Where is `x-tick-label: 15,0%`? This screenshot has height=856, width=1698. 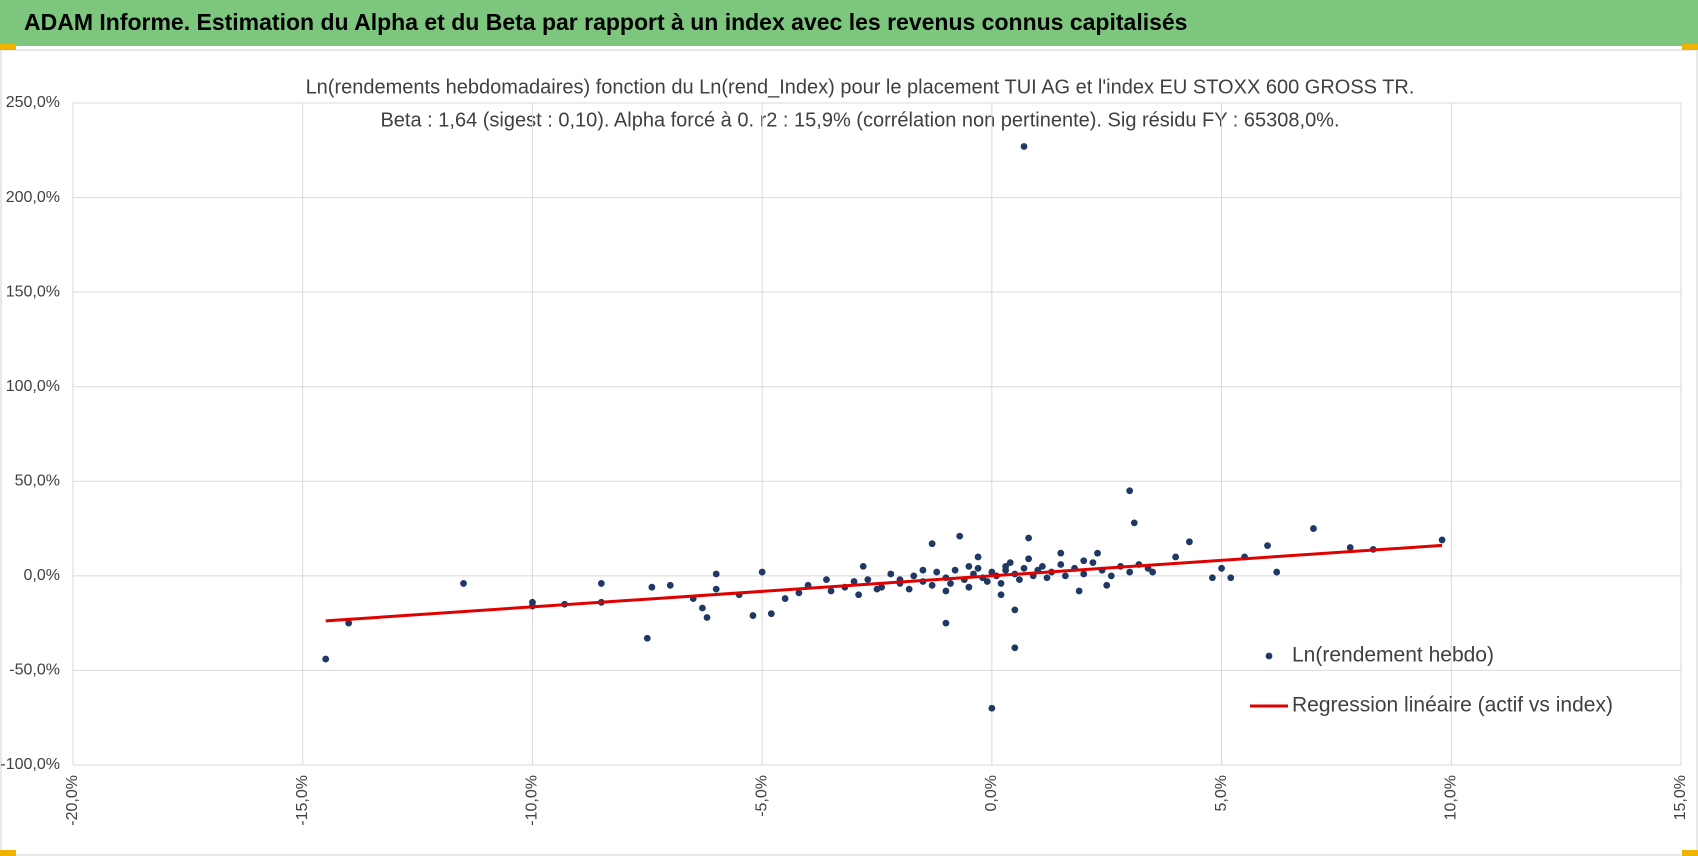
x-tick-label: 15,0% is located at coordinates (1680, 797).